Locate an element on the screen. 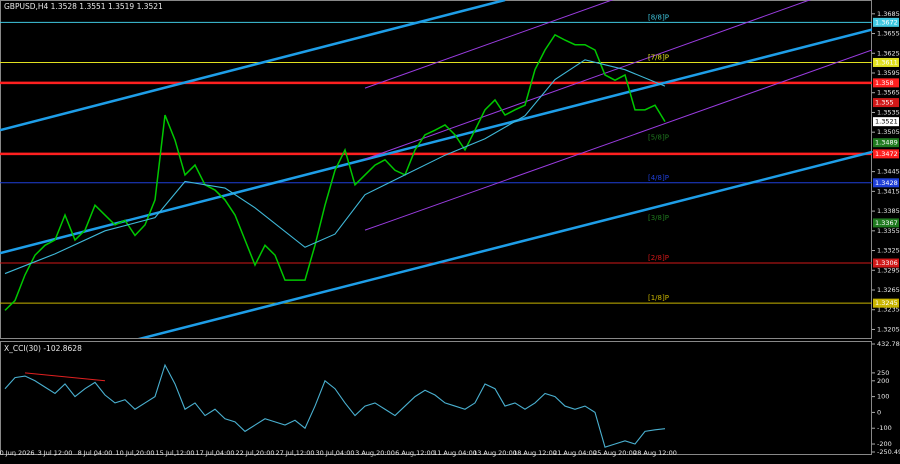  level-label: 1.3472 is located at coordinates (886, 154).